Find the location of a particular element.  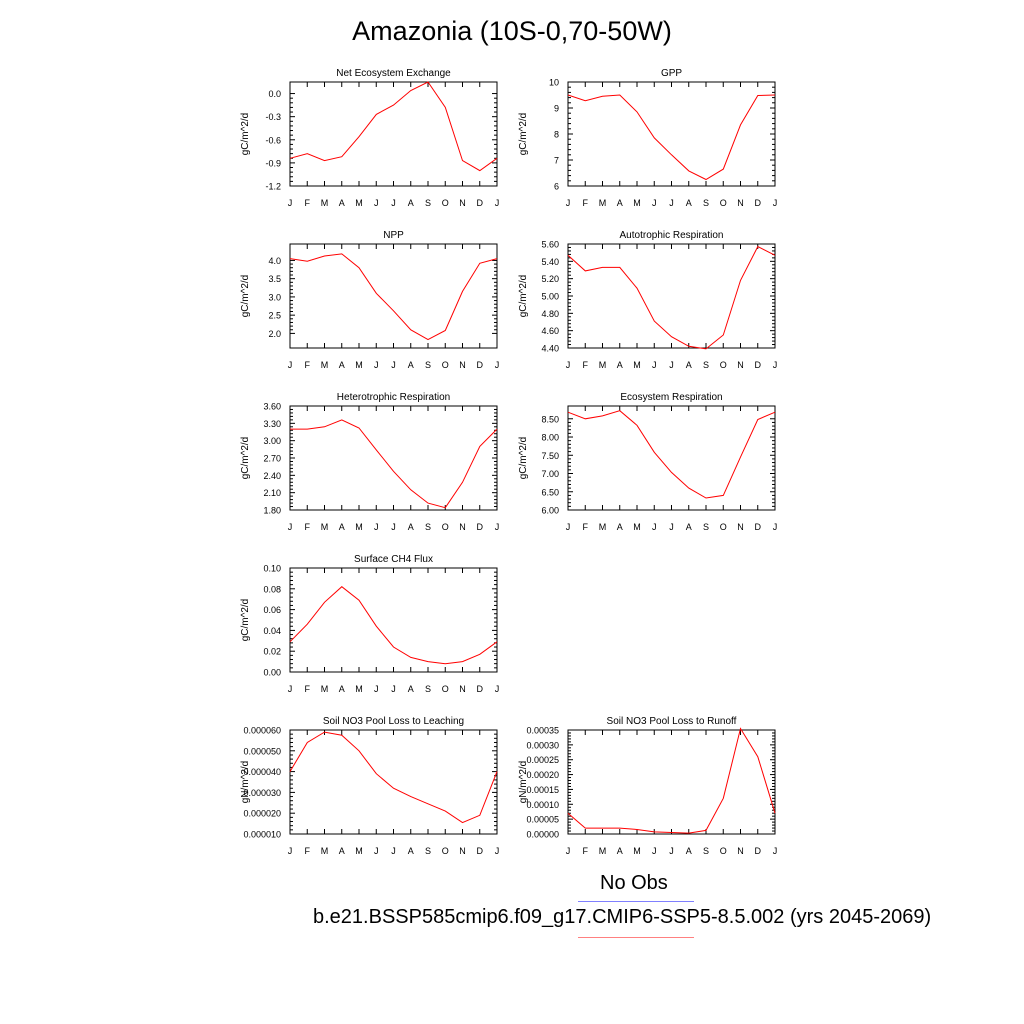

y-tick-label: 0.00000 is located at coordinates (542, 835).